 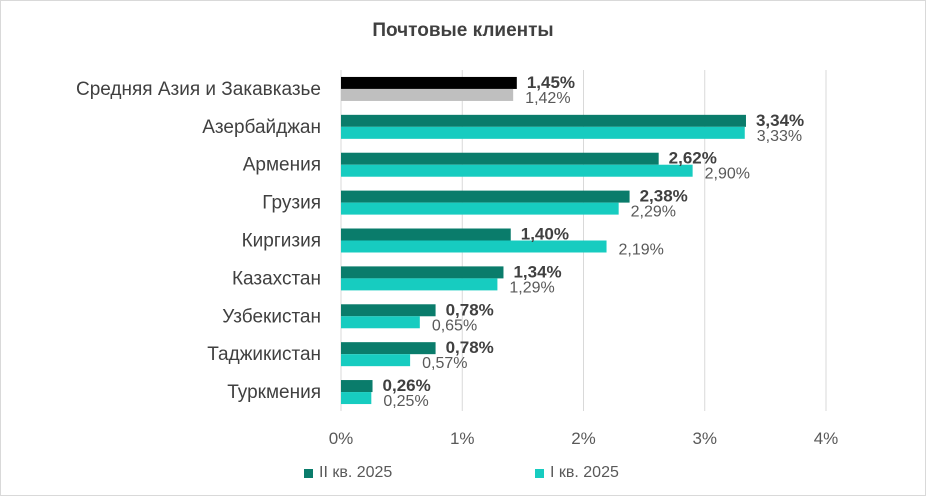 I want to click on legend-label-series-1: I кв. 2025, so click(x=584, y=472).